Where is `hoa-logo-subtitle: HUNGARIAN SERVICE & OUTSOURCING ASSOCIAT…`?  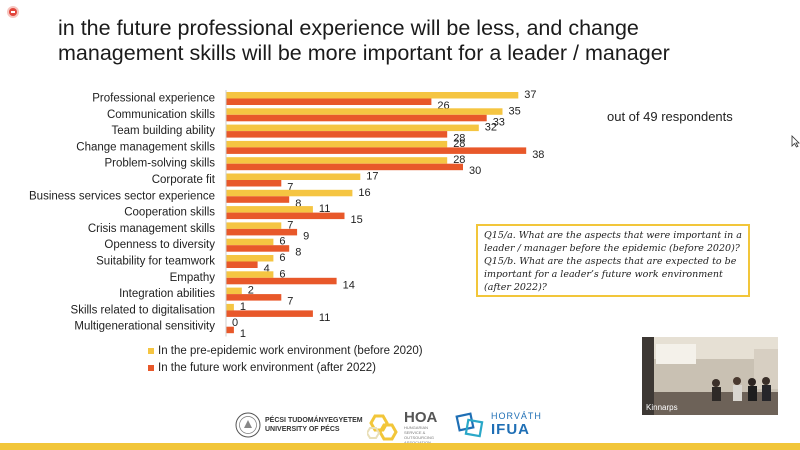 hoa-logo-subtitle: HUNGARIAN SERVICE & OUTSOURCING ASSOCIAT… is located at coordinates (419, 435).